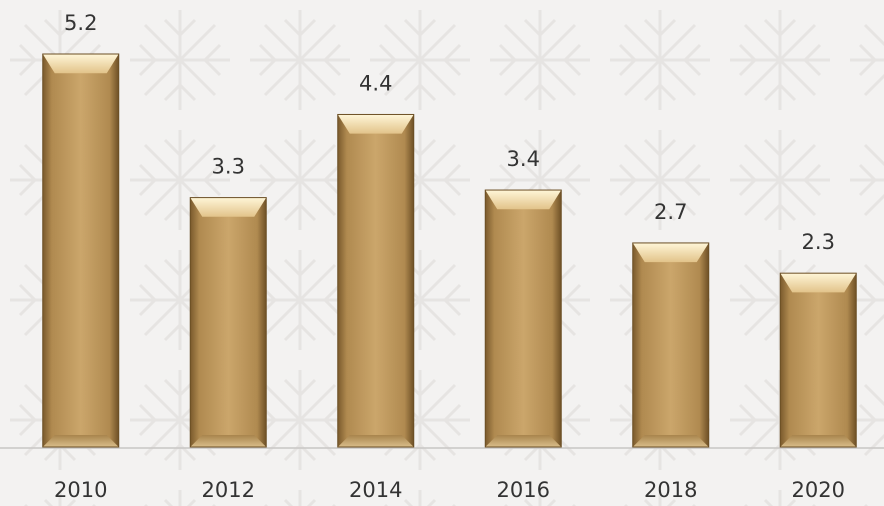 Image resolution: width=884 pixels, height=506 pixels. Describe the element at coordinates (228, 490) in the screenshot. I see `x-tick-label: 2012` at that location.